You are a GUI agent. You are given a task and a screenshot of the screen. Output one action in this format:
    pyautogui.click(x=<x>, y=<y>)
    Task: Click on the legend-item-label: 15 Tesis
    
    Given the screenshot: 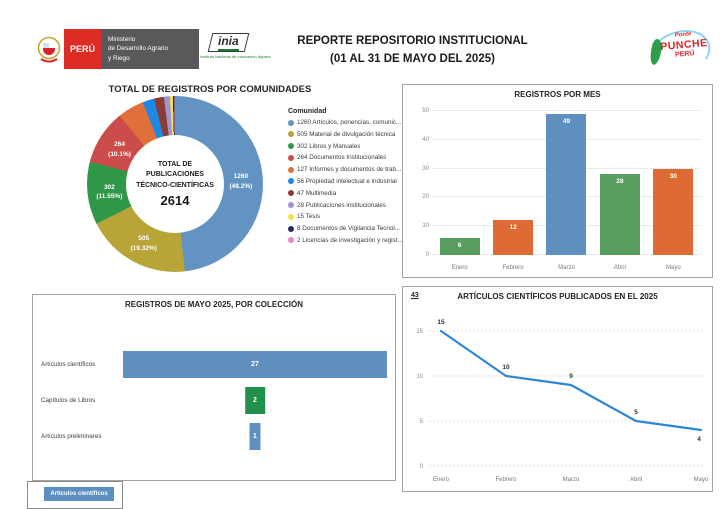 What is the action you would take?
    pyautogui.click(x=308, y=217)
    